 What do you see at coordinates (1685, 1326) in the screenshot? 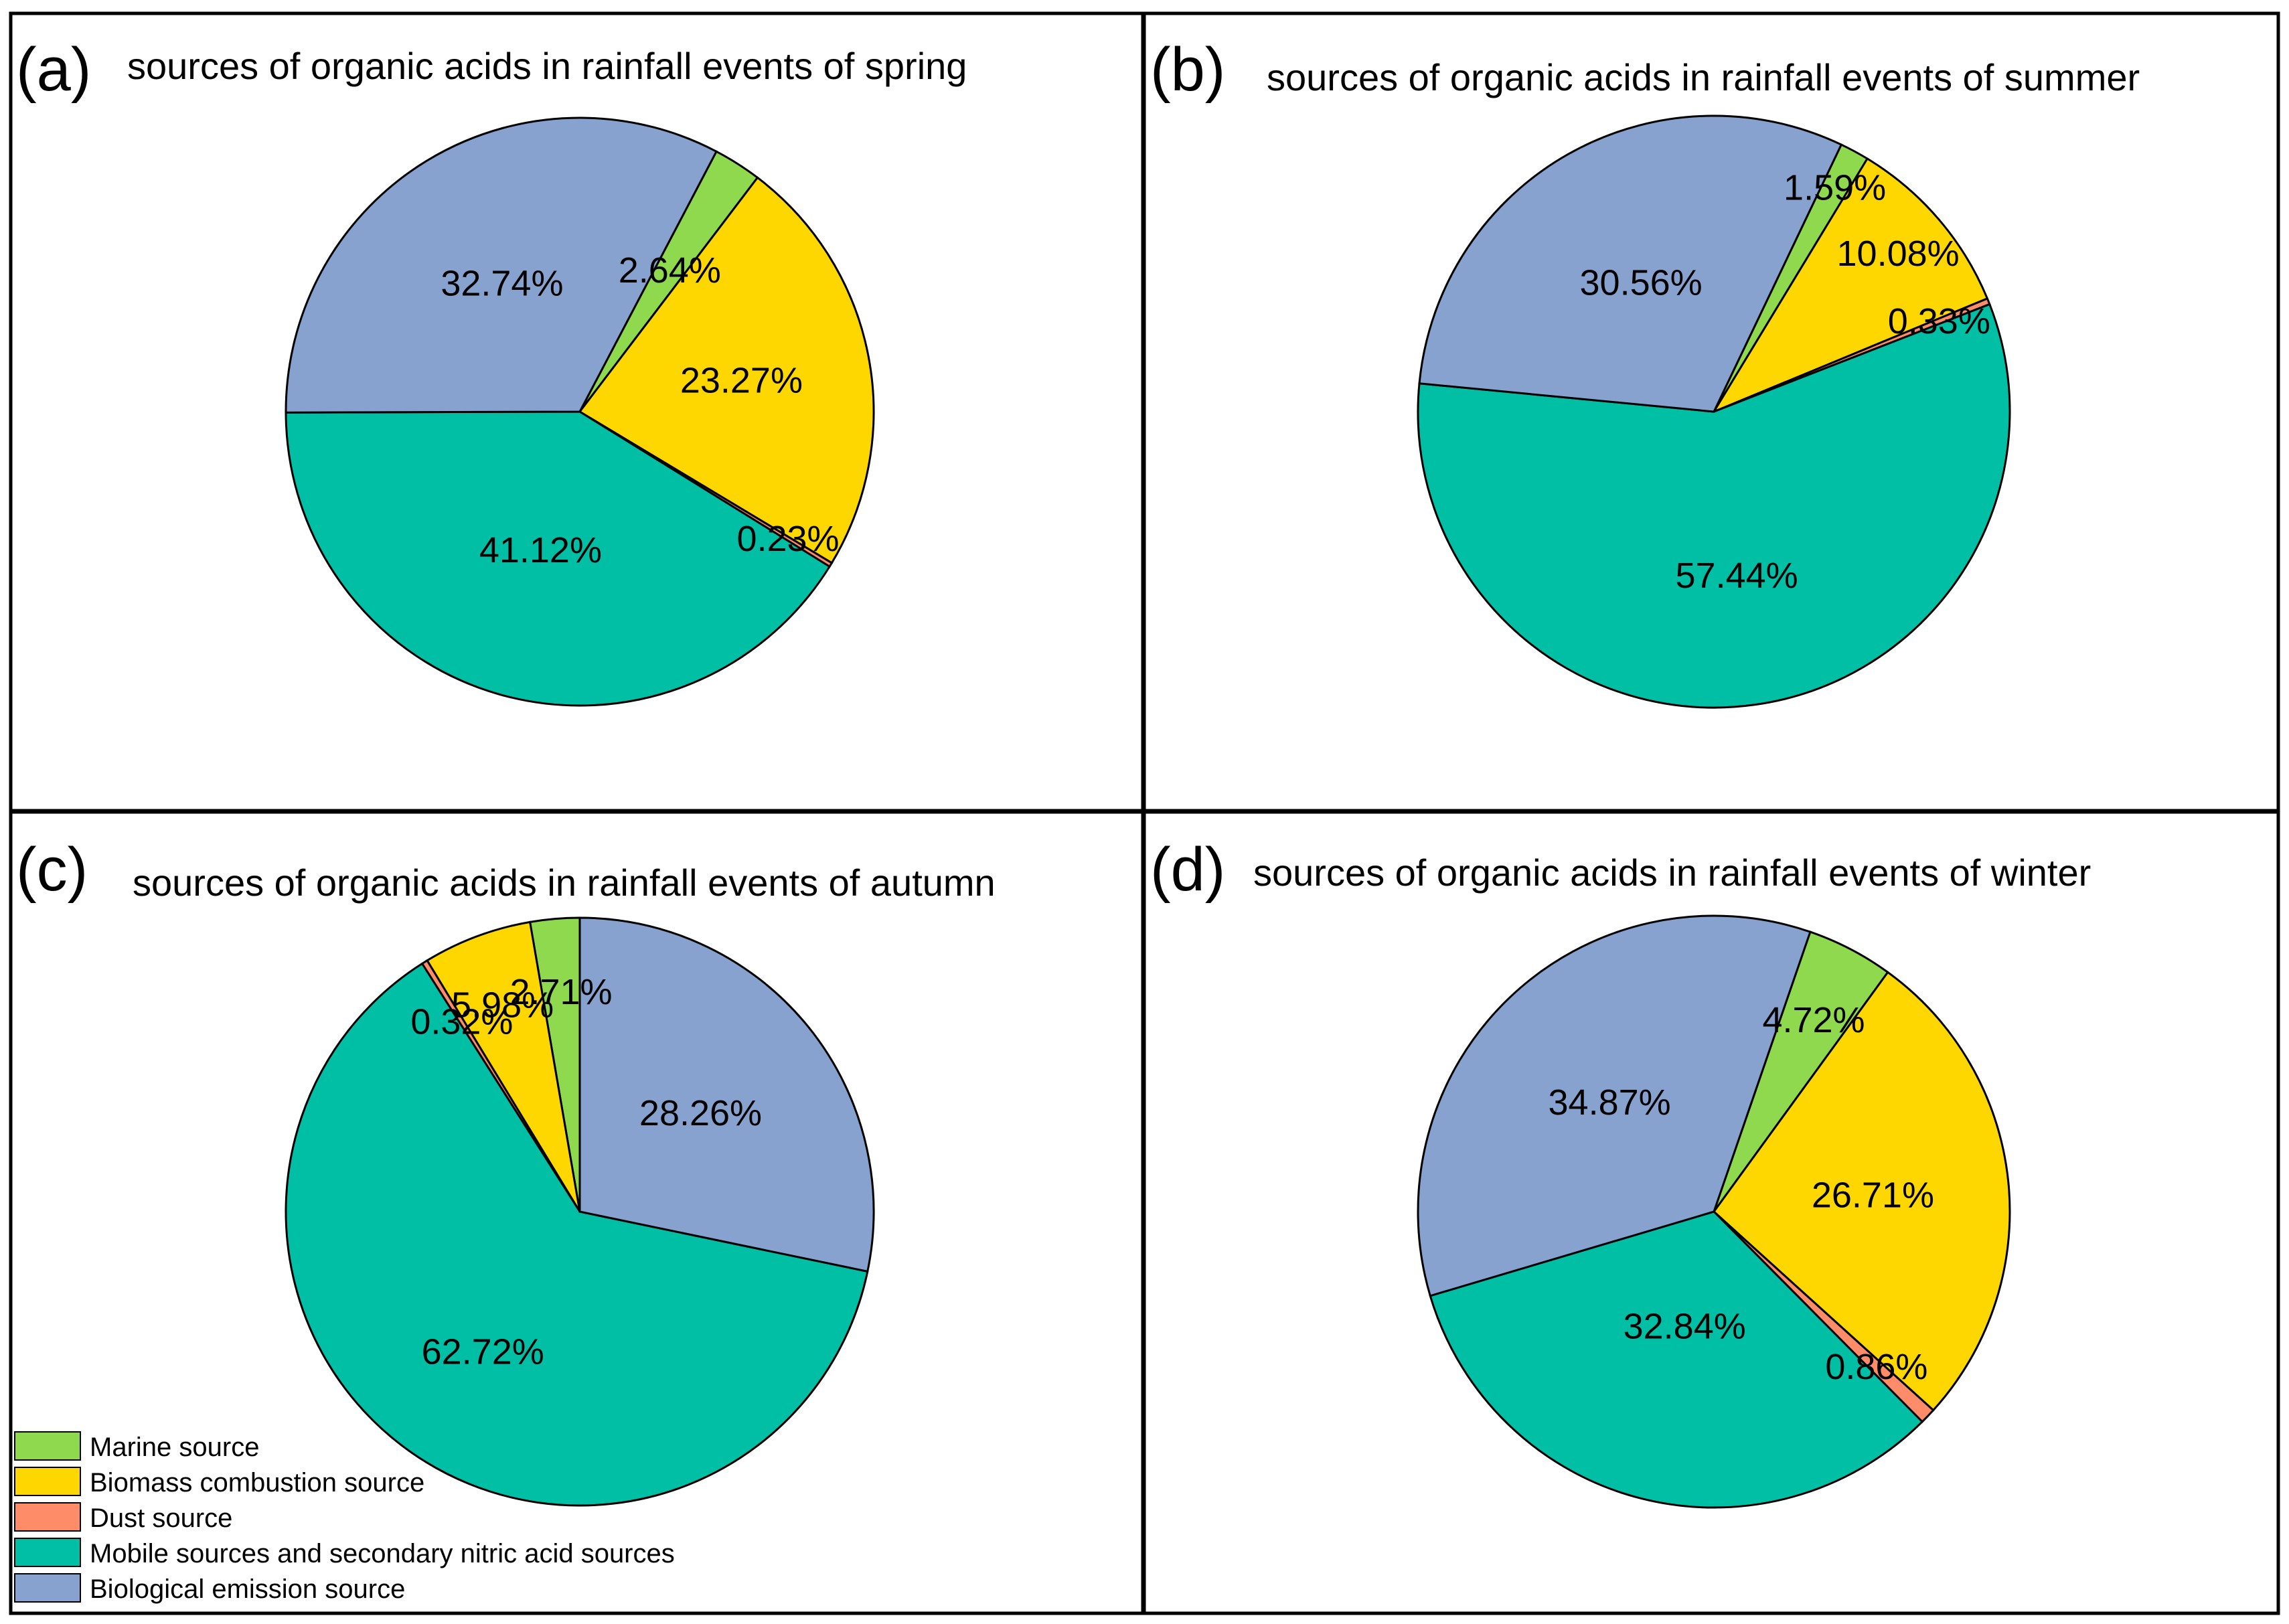
I see `pie-label-mobile: 32.84%` at bounding box center [1685, 1326].